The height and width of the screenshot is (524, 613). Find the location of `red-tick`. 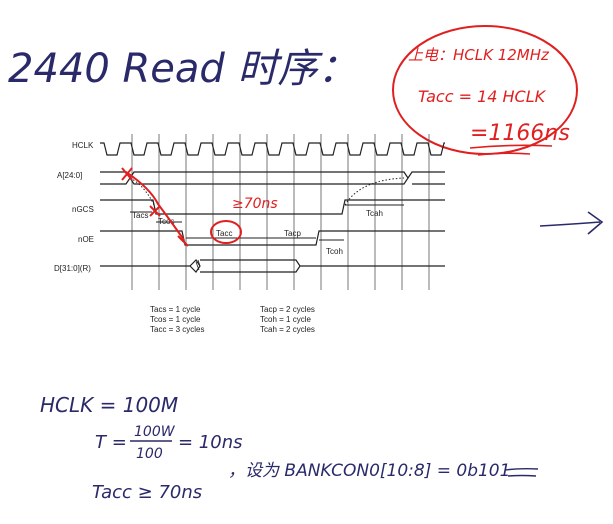

red-tick is located at coordinates (183, 241).